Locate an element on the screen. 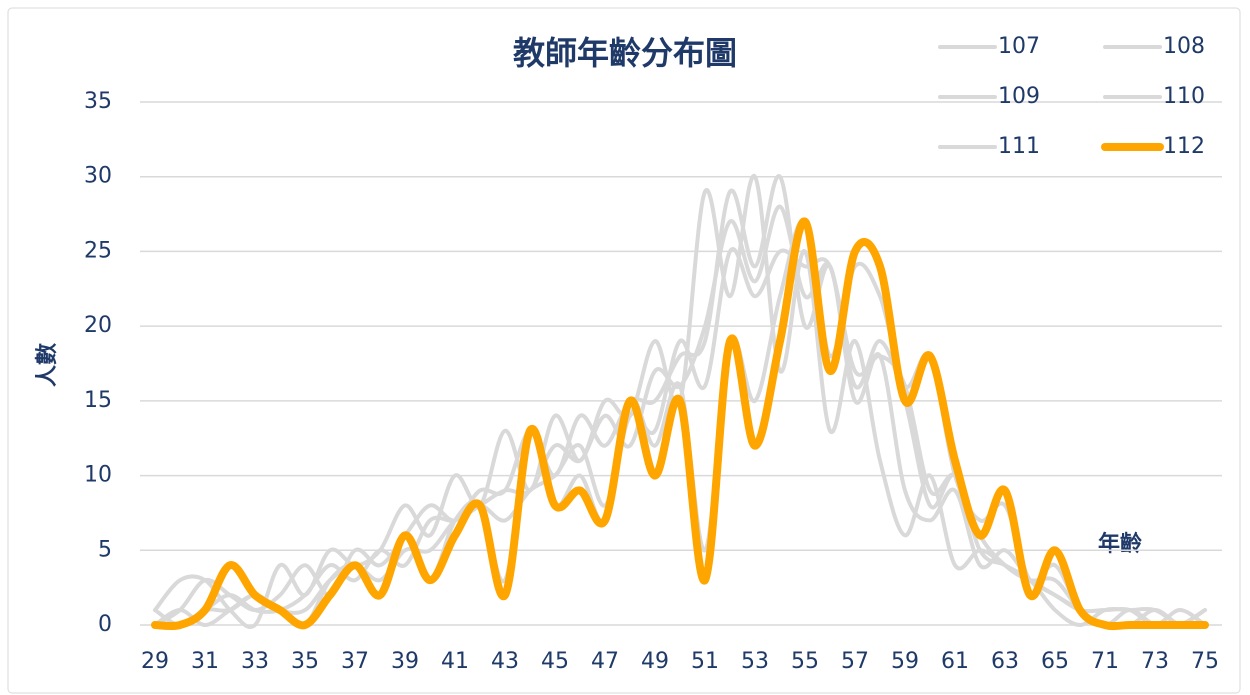 Image resolution: width=1250 pixels, height=695 pixels. x-tick-label: 59 is located at coordinates (905, 661).